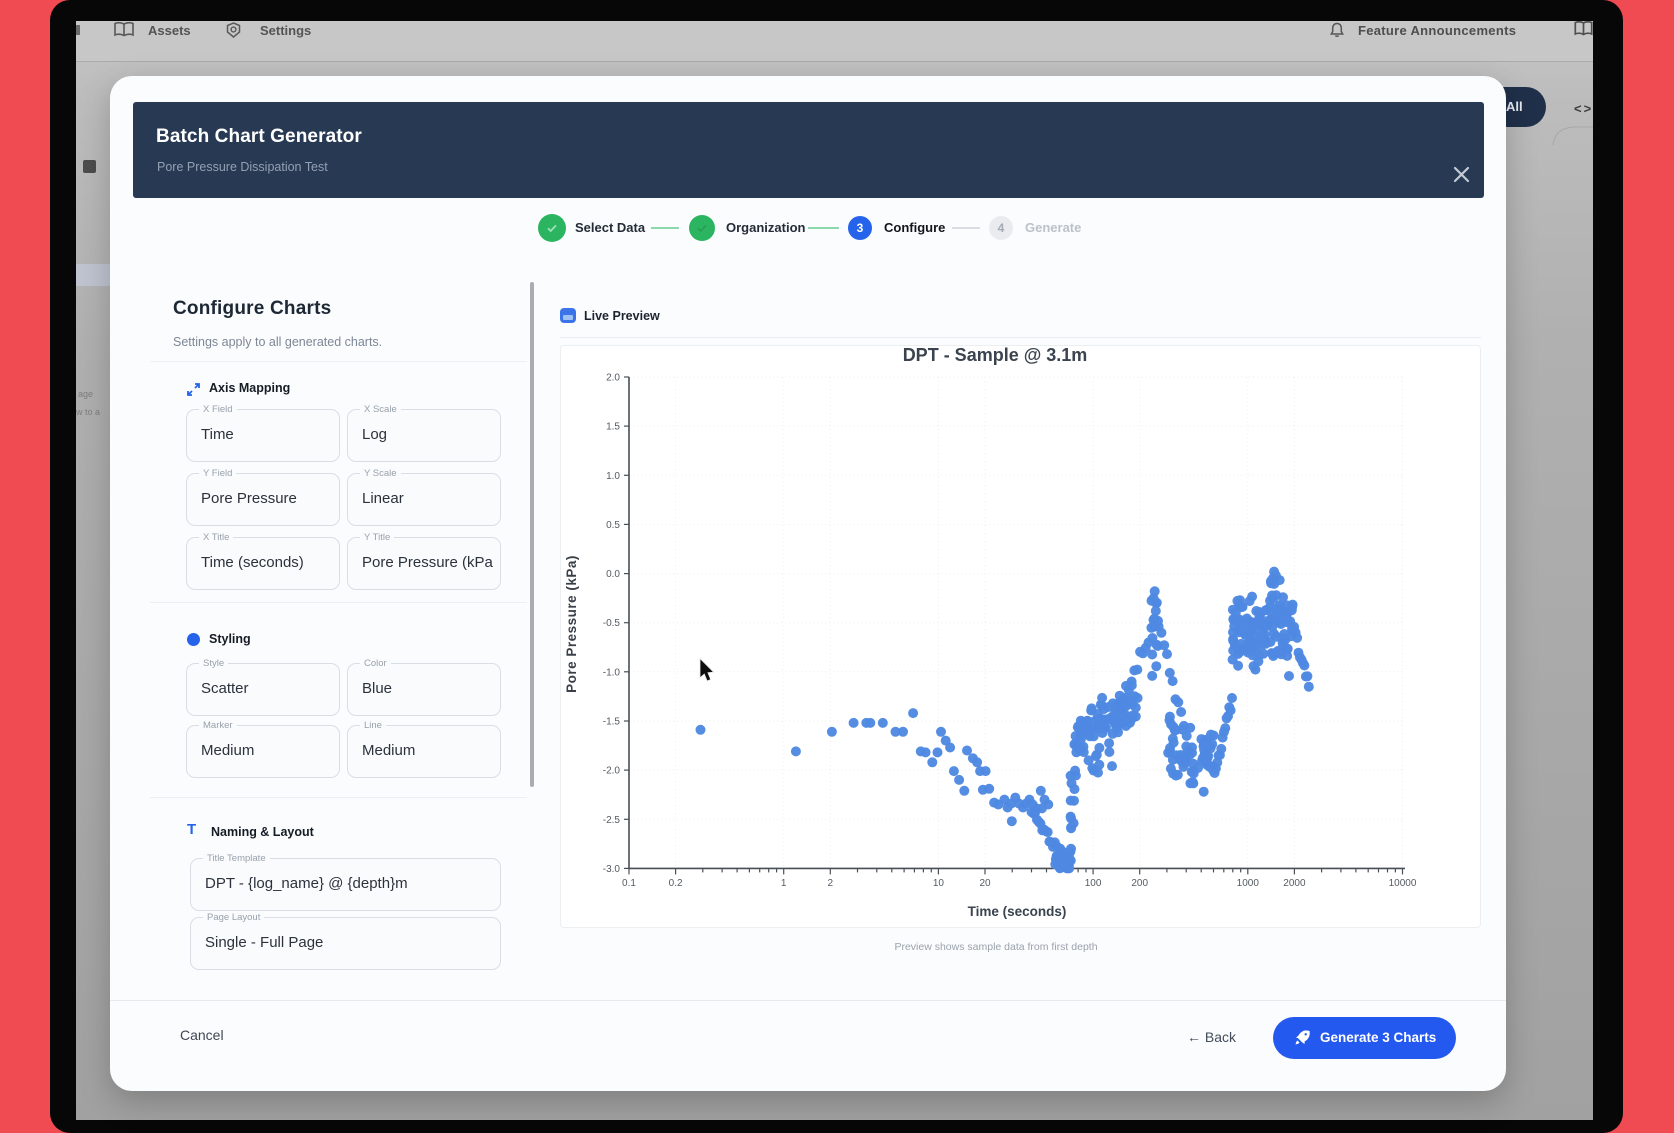 The height and width of the screenshot is (1133, 1674). Describe the element at coordinates (613, 476) in the screenshot. I see `svg-text: 1.0` at that location.